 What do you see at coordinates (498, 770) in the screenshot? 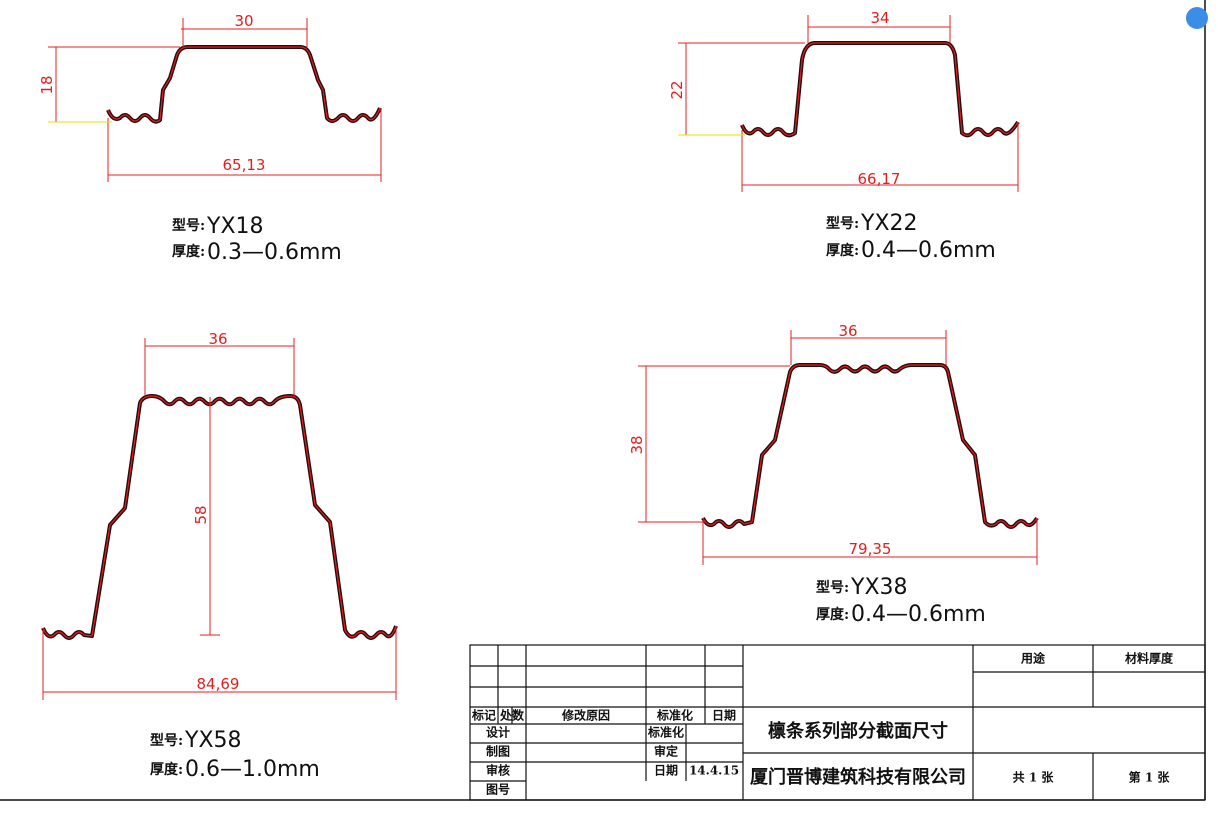
I see `cell: 审核` at bounding box center [498, 770].